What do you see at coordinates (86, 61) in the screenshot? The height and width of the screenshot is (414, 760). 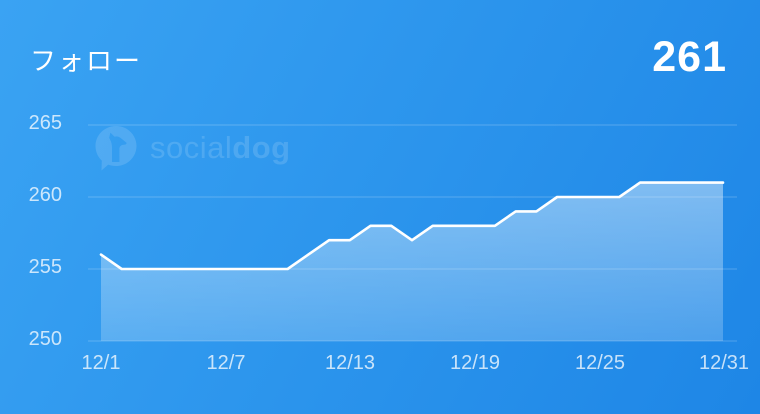 I see `page-title: フォロー` at bounding box center [86, 61].